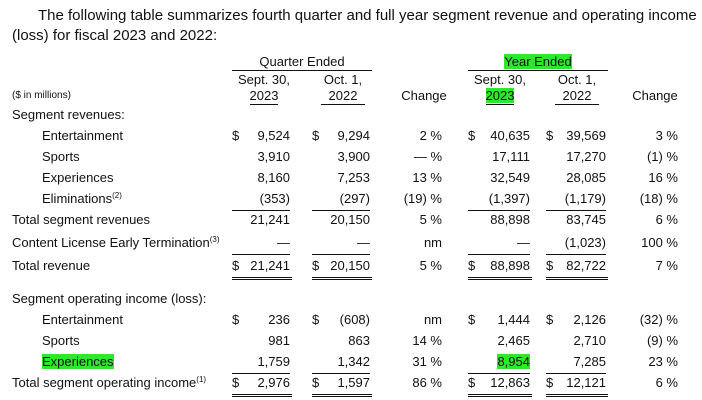 The width and height of the screenshot is (702, 400). Describe the element at coordinates (513, 361) in the screenshot. I see `experiences-value-highlight: 8,954` at that location.